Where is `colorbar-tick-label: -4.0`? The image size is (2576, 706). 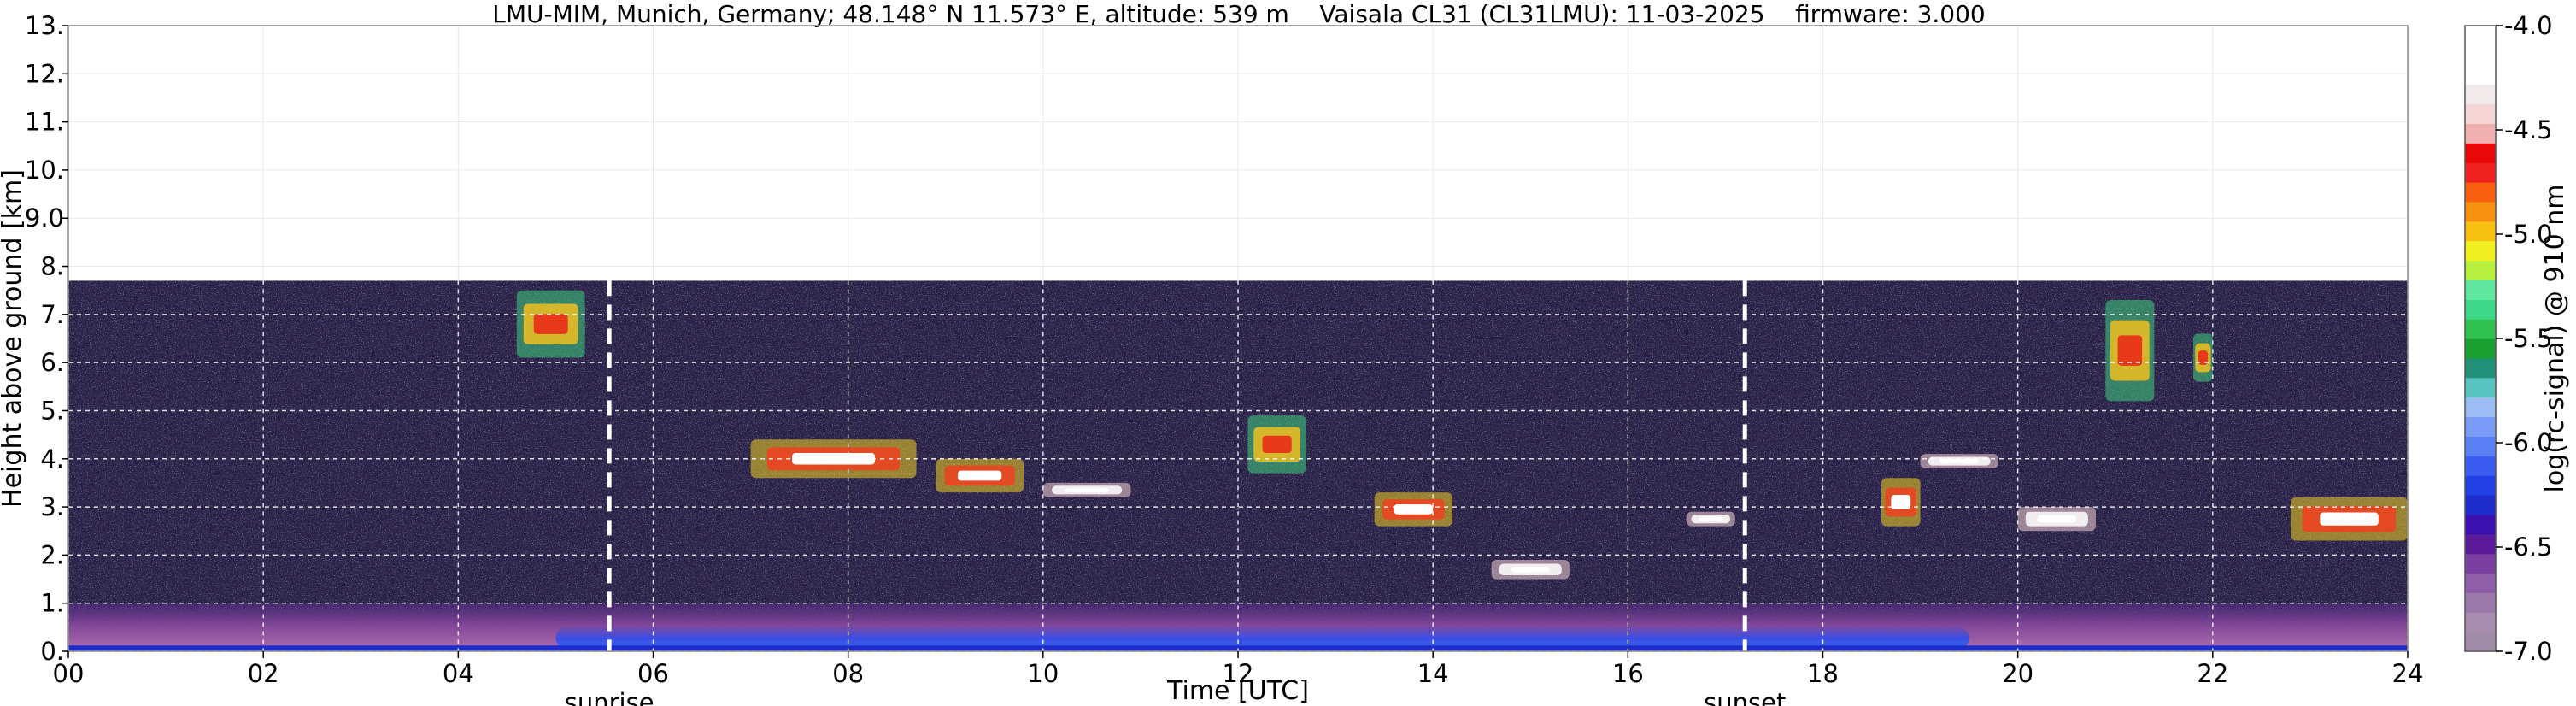 colorbar-tick-label: -4.0 is located at coordinates (2528, 25).